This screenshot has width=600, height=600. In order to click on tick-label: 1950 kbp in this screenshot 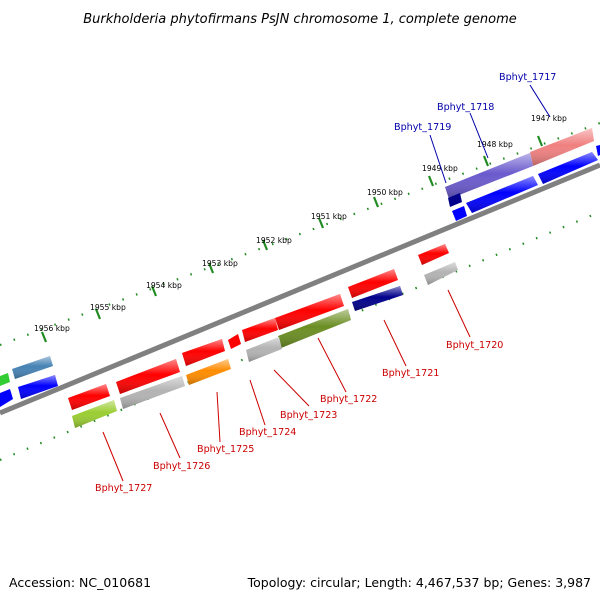, I will do `click(385, 192)`.